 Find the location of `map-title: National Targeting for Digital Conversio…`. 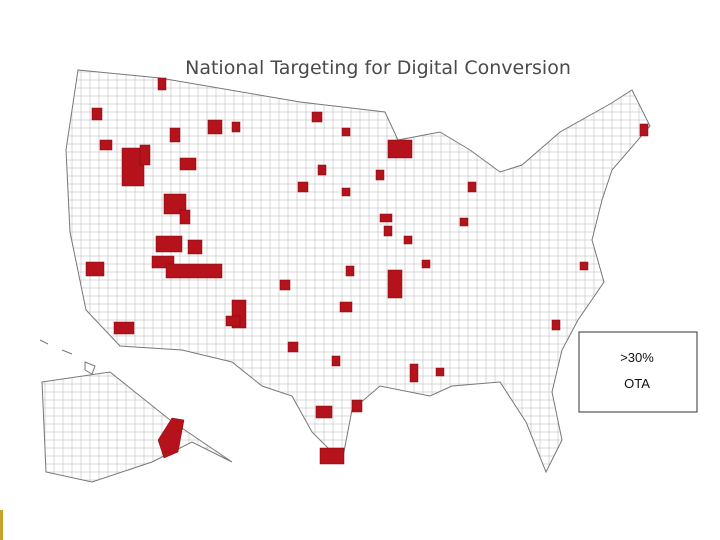

map-title: National Targeting for Digital Conversio… is located at coordinates (378, 68).